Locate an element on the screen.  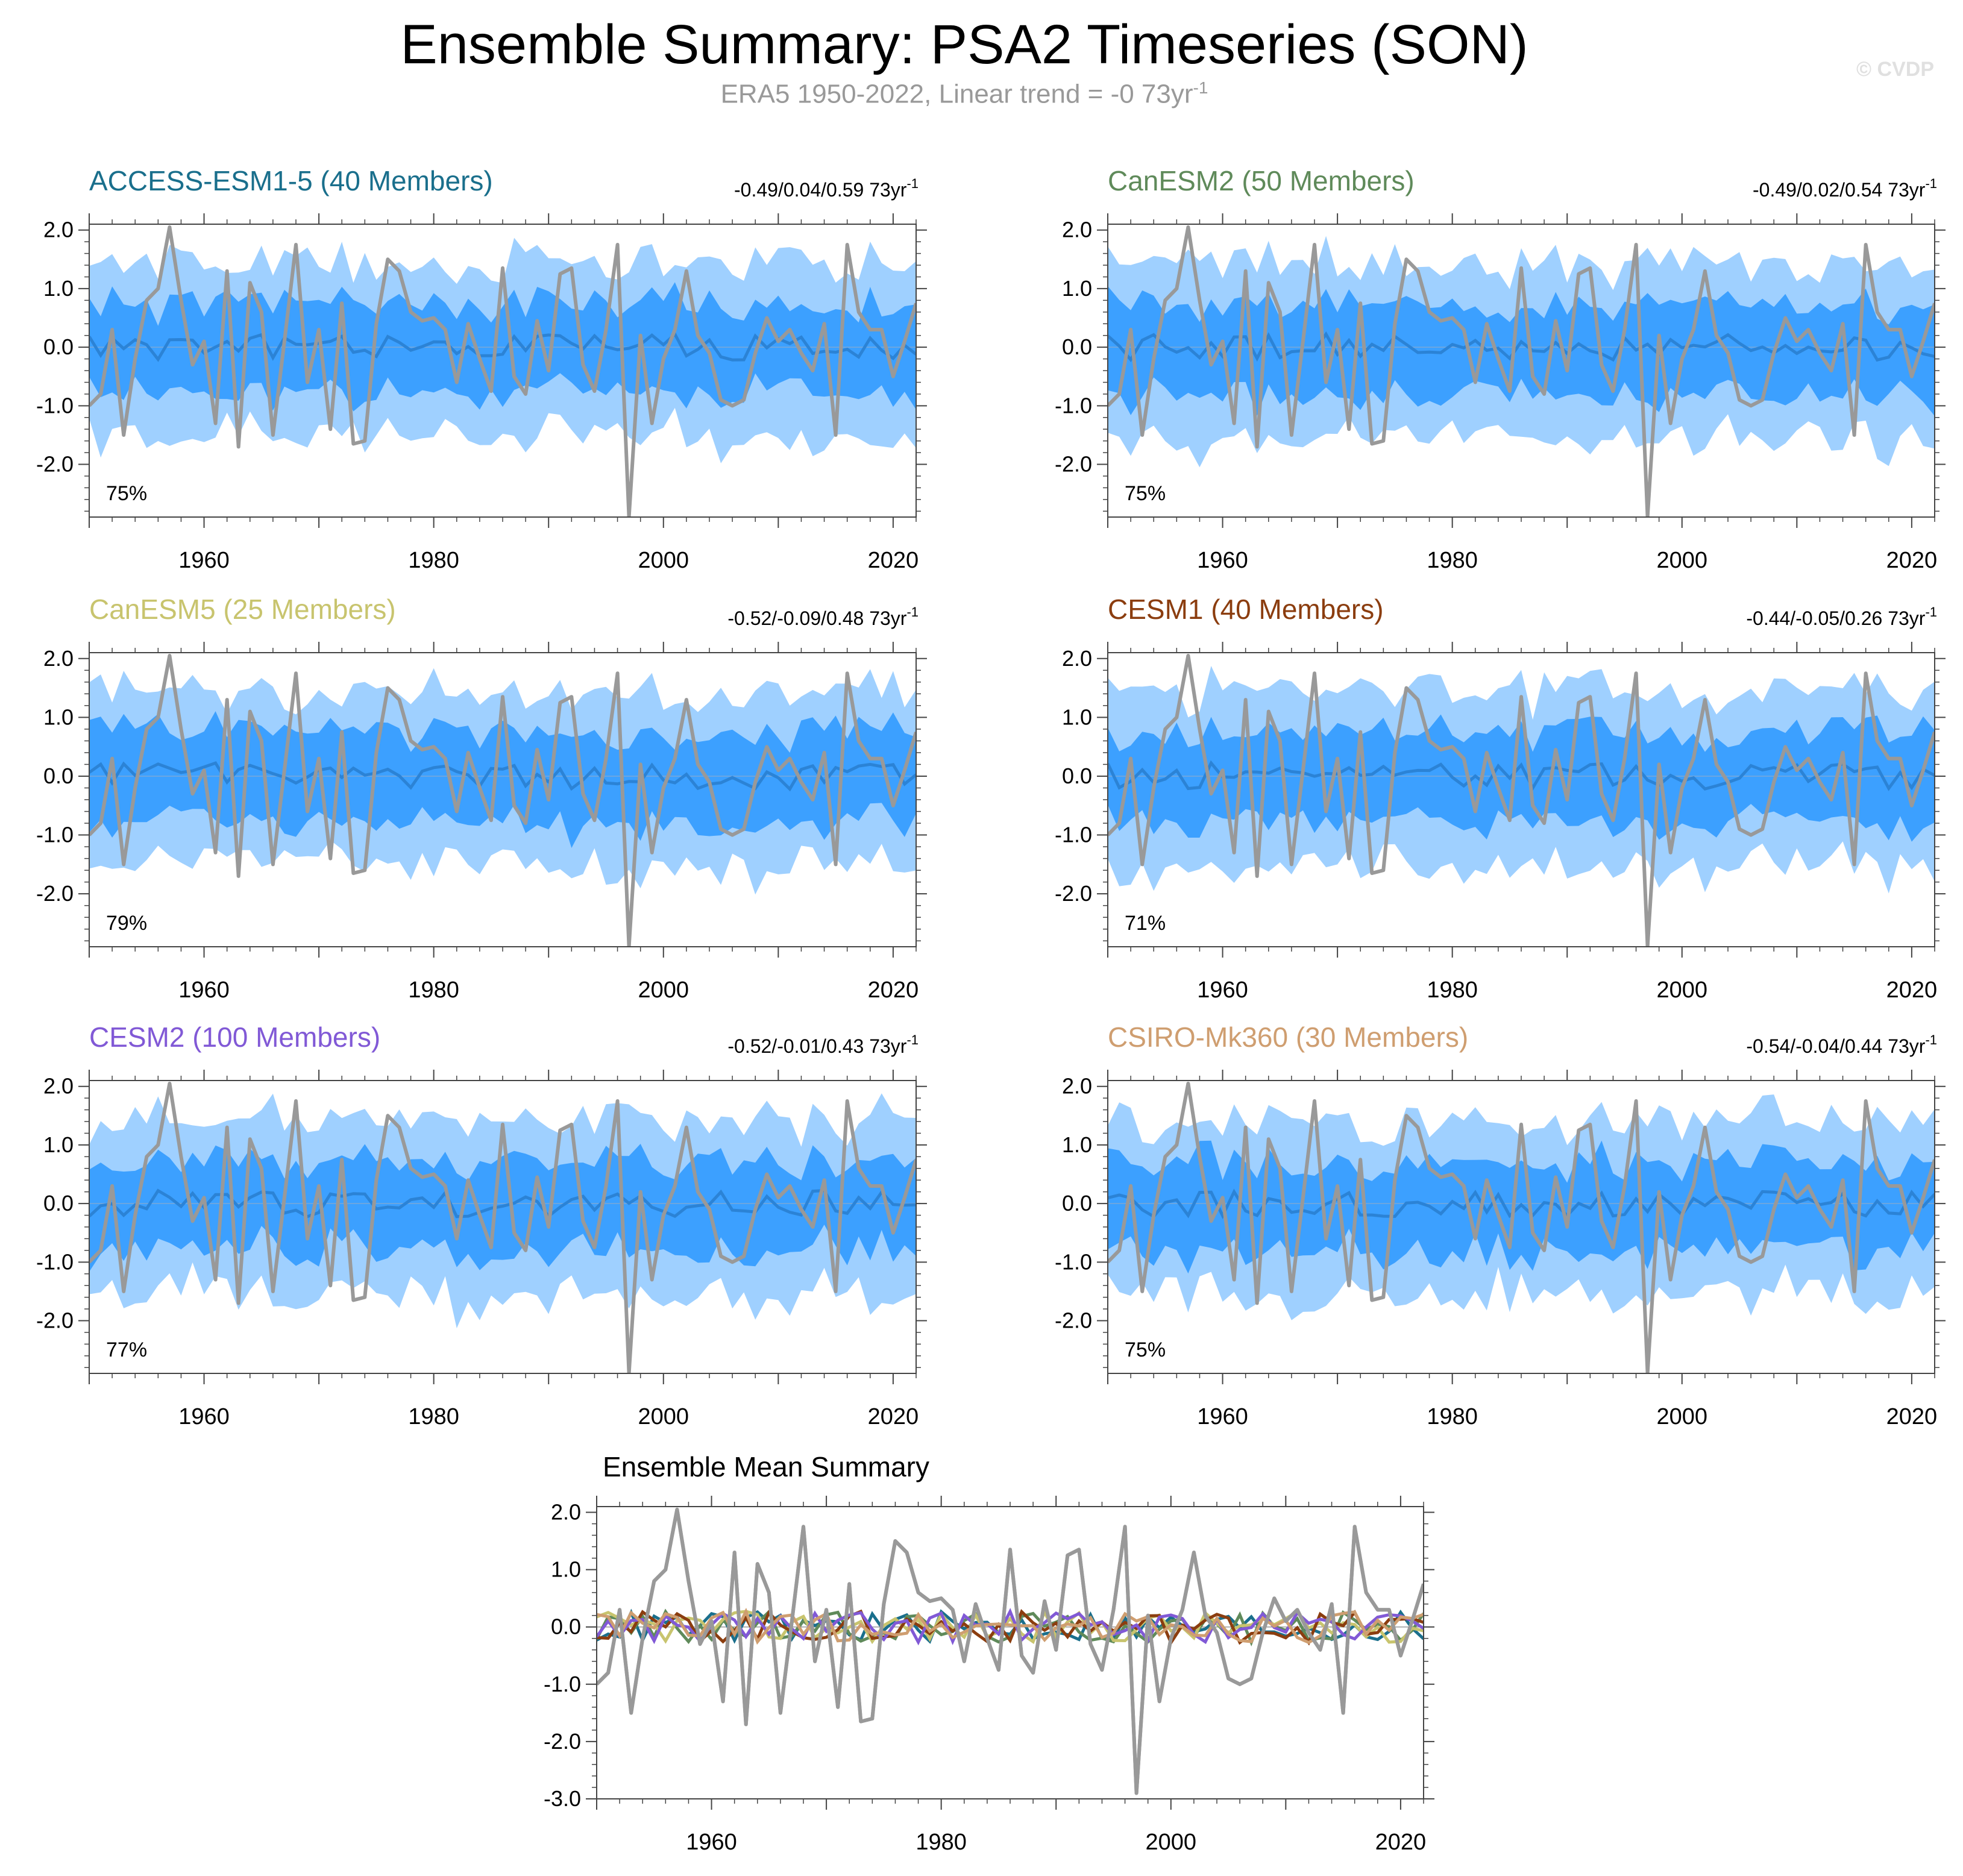
panel-title: CESM2 (100 Members) is located at coordinates (234, 1037).